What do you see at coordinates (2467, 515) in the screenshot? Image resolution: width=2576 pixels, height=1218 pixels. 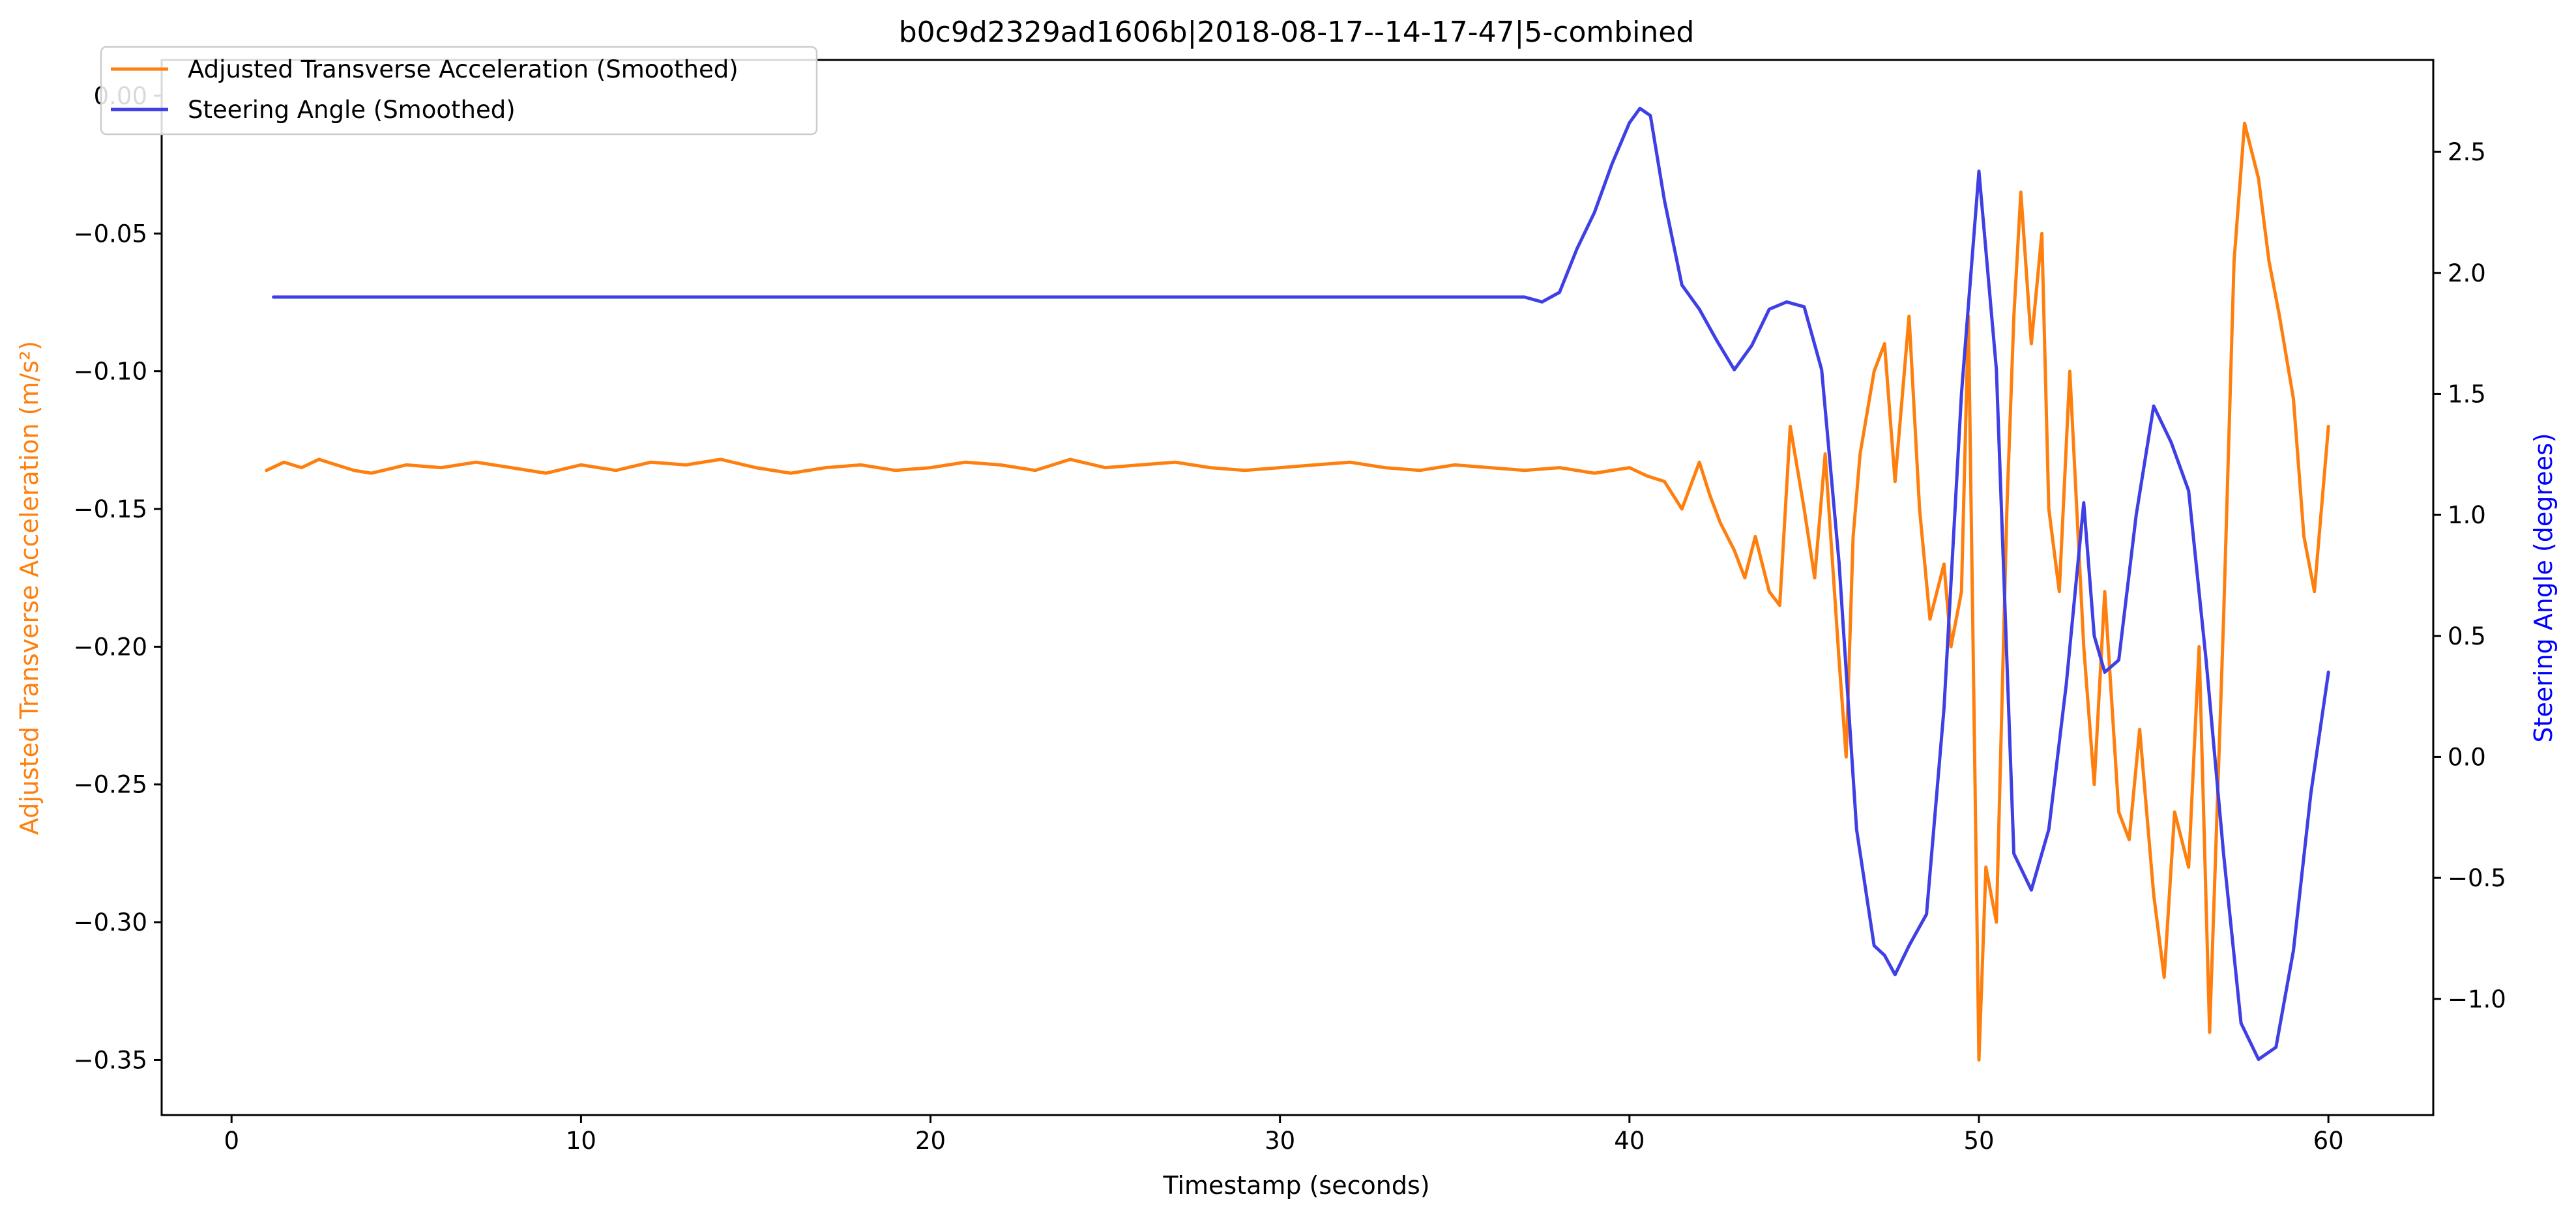 I see `y-right-tick-label: 1.0` at bounding box center [2467, 515].